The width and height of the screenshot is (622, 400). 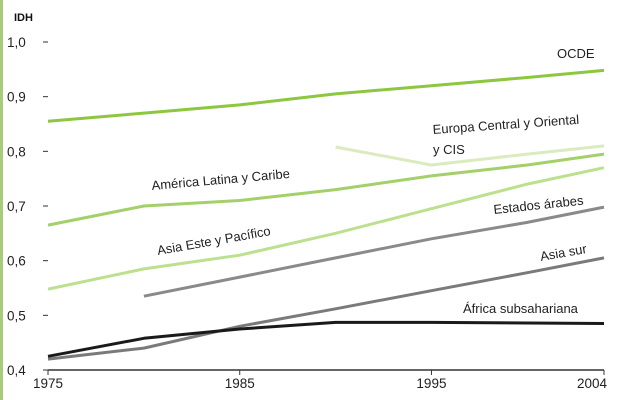 What do you see at coordinates (240, 383) in the screenshot?
I see `x-tick-label: 1985` at bounding box center [240, 383].